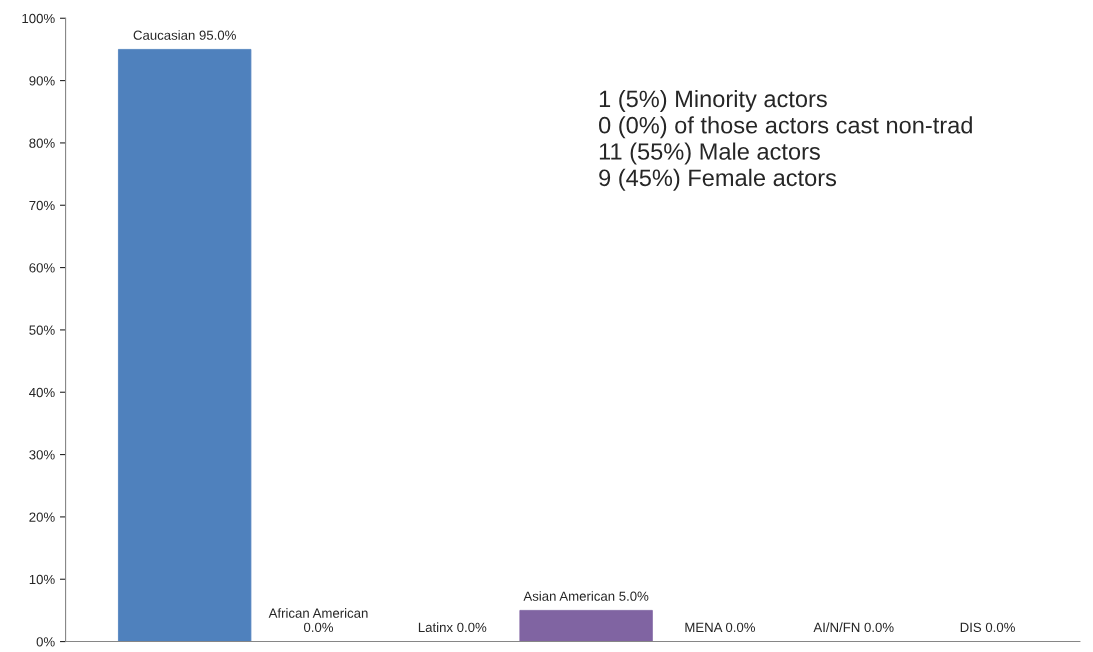 The width and height of the screenshot is (1093, 652). I want to click on annotation: 1 (5%) Minority actors 0 (0%) of those actors cast non-trad 11 (55%) Male actors 9 (45%) Female actors, so click(785, 140).